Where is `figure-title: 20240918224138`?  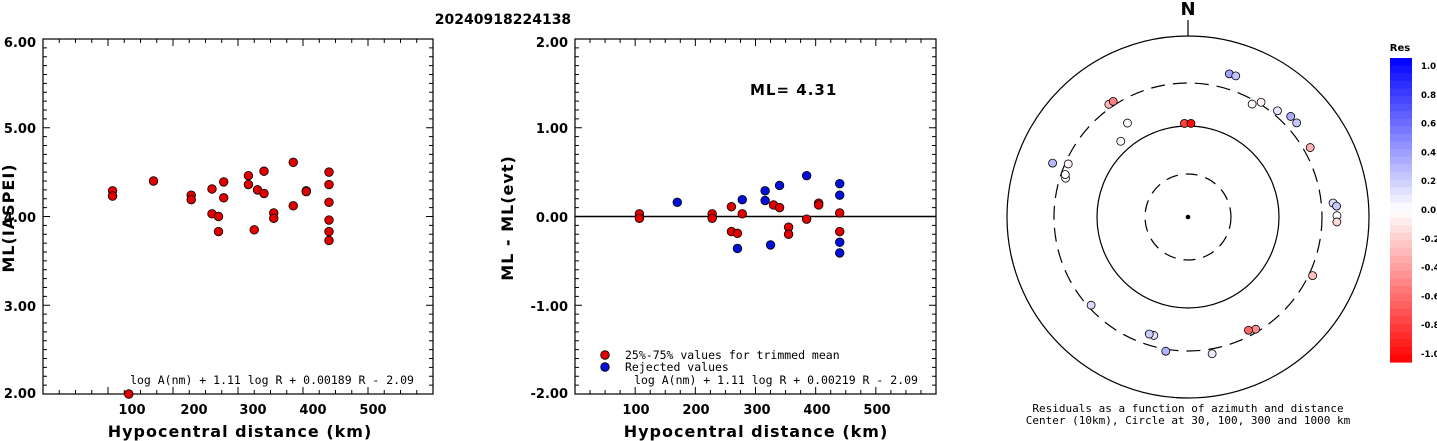
figure-title: 20240918224138 is located at coordinates (503, 20).